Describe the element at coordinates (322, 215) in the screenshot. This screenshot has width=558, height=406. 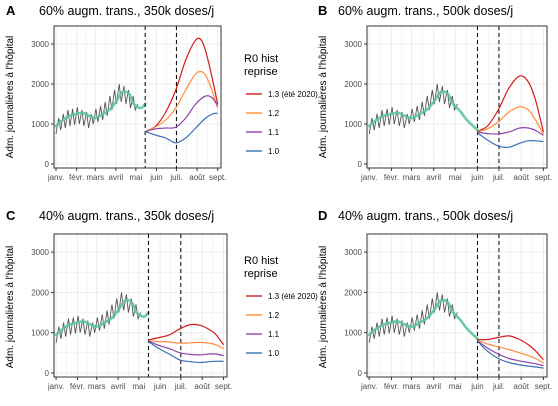
I see `panel-letter: D` at that location.